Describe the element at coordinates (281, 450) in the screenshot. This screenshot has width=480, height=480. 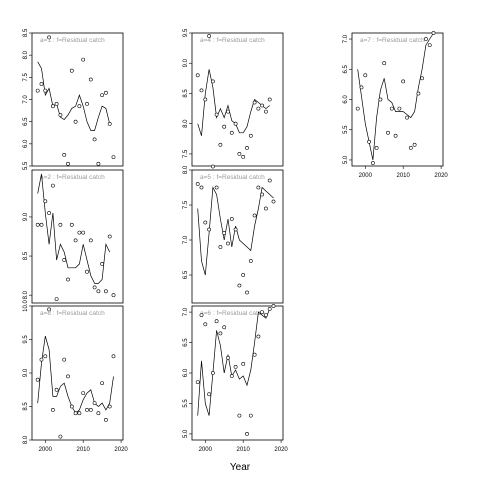
I see `x-tick-label: 2020` at that location.